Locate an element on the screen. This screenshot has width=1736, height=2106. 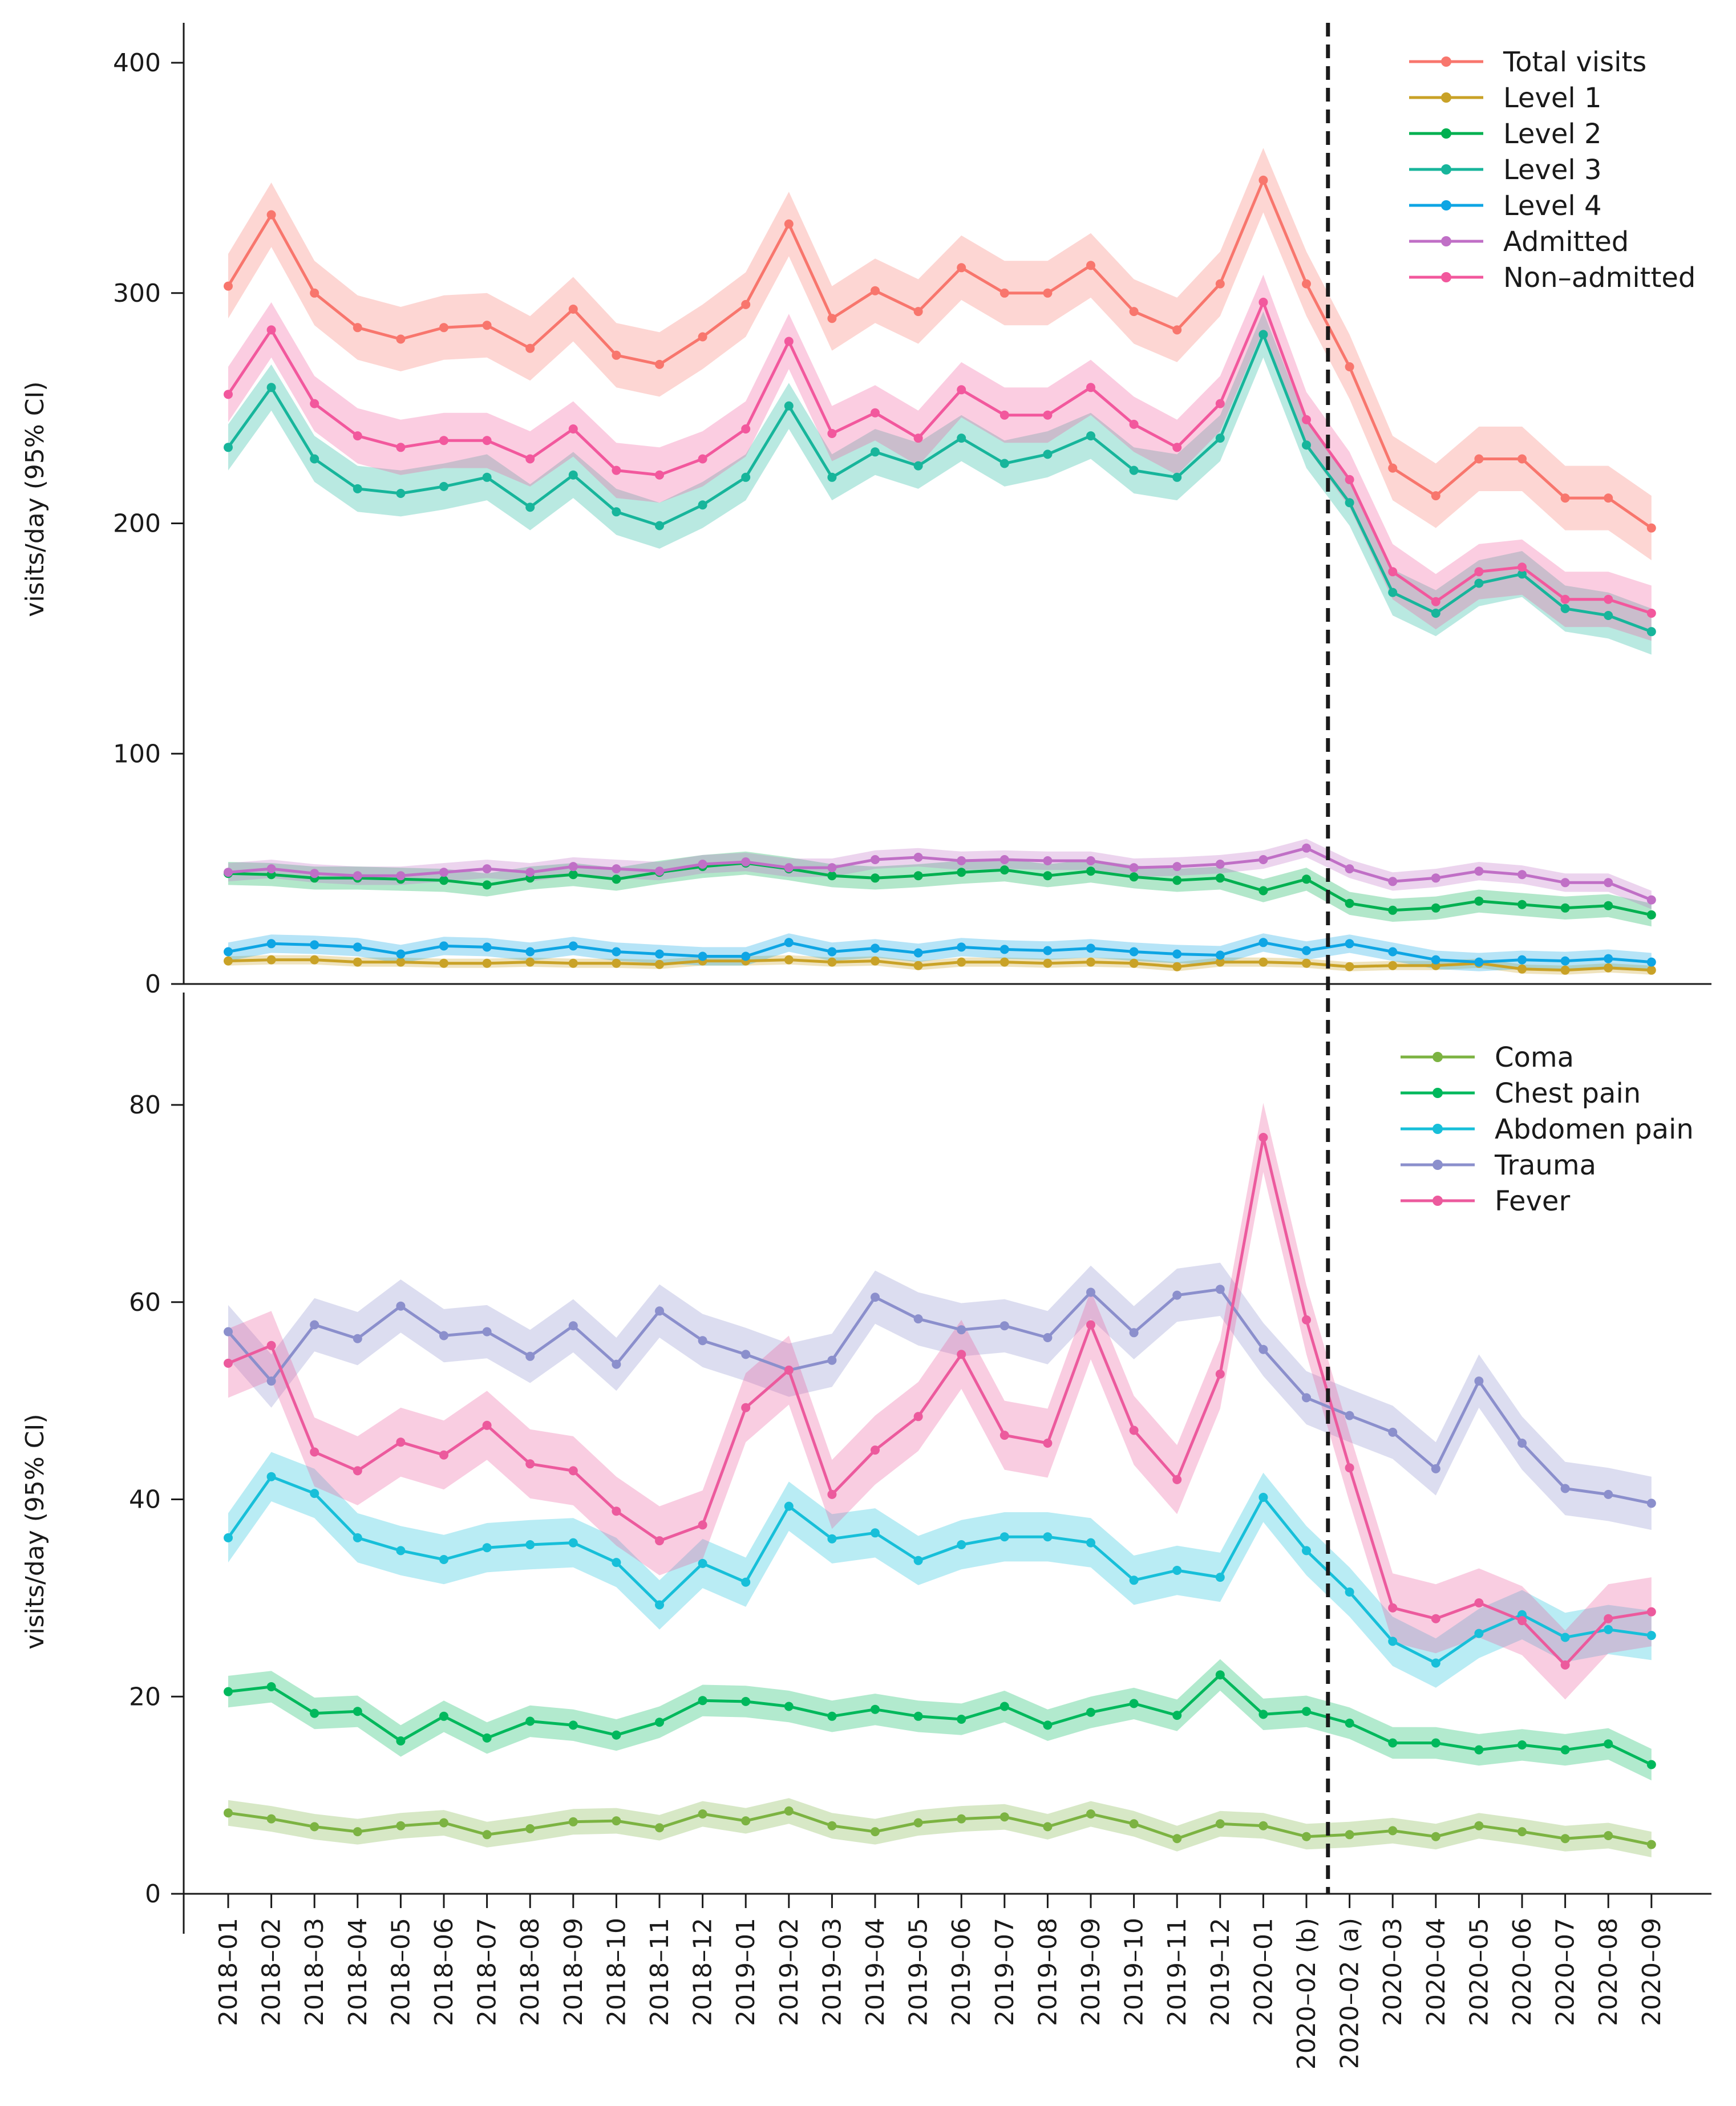
x-tick-label: 2020–03 is located at coordinates (1393, 1972).